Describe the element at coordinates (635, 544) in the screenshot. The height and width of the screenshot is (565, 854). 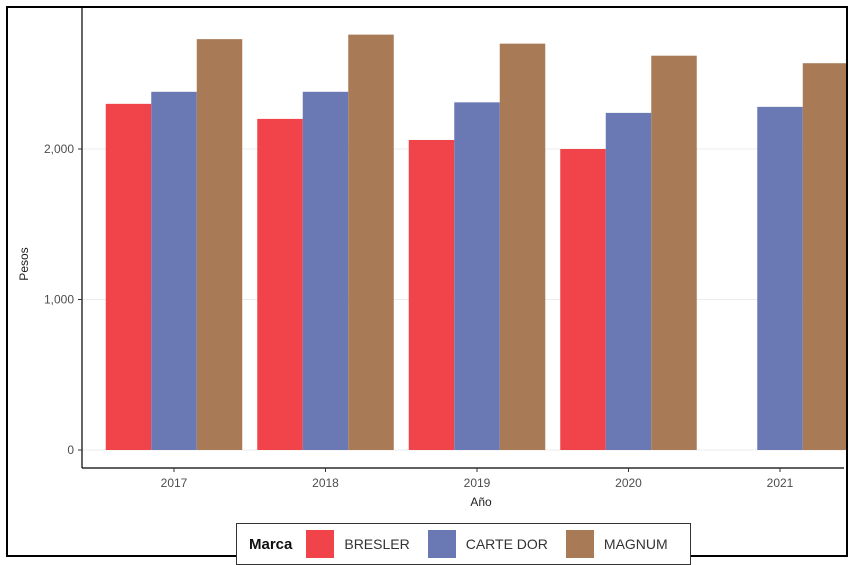
I see `legend-label-magnum: MAGNUM` at that location.